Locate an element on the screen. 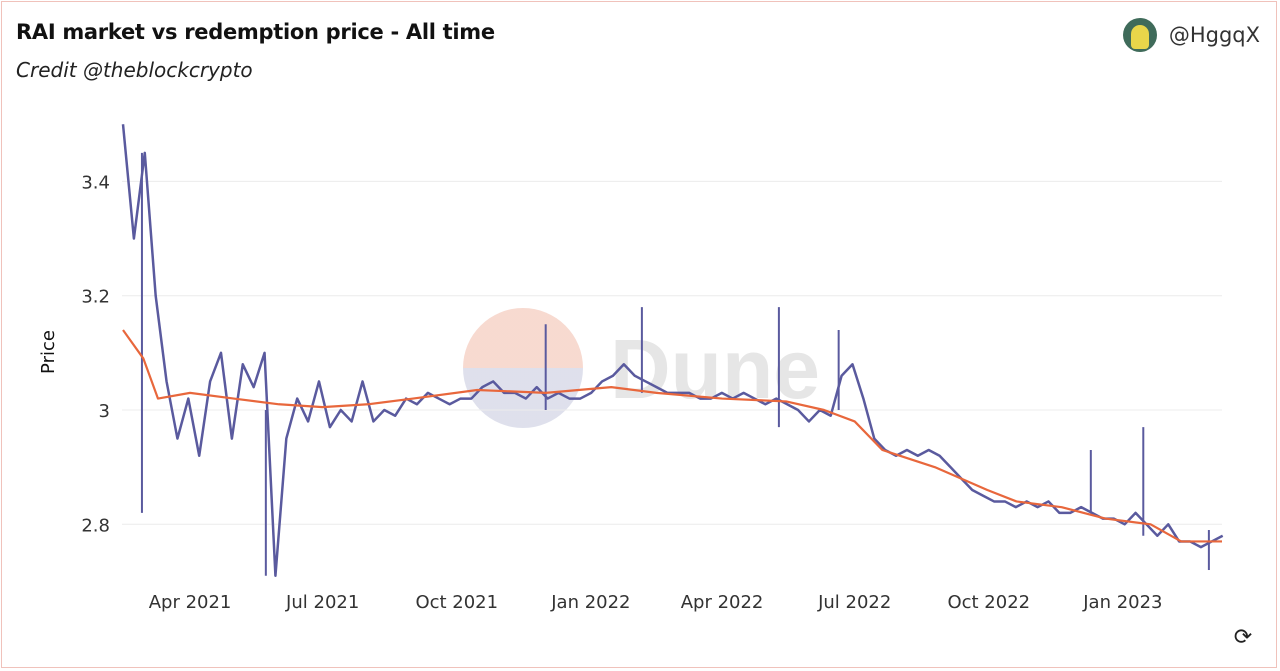 The image size is (1280, 671). x-tick-label: Jan 2023 is located at coordinates (1122, 602).